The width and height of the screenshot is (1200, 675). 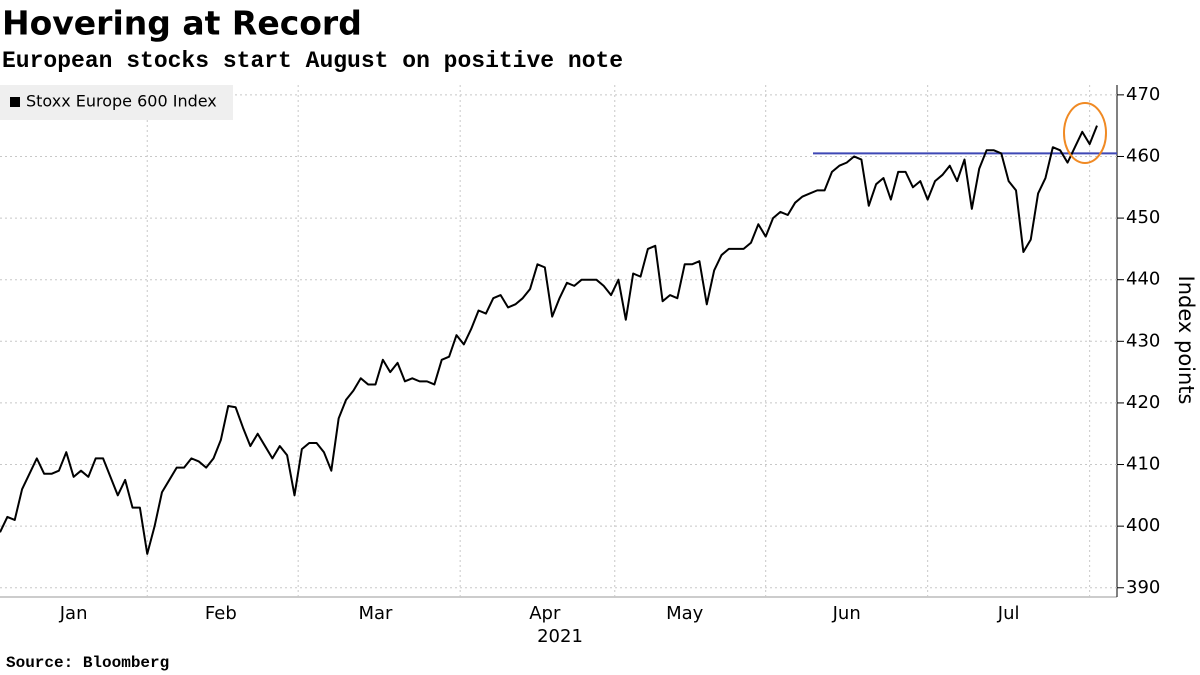 What do you see at coordinates (1143, 94) in the screenshot?
I see `y-tick-label: 470` at bounding box center [1143, 94].